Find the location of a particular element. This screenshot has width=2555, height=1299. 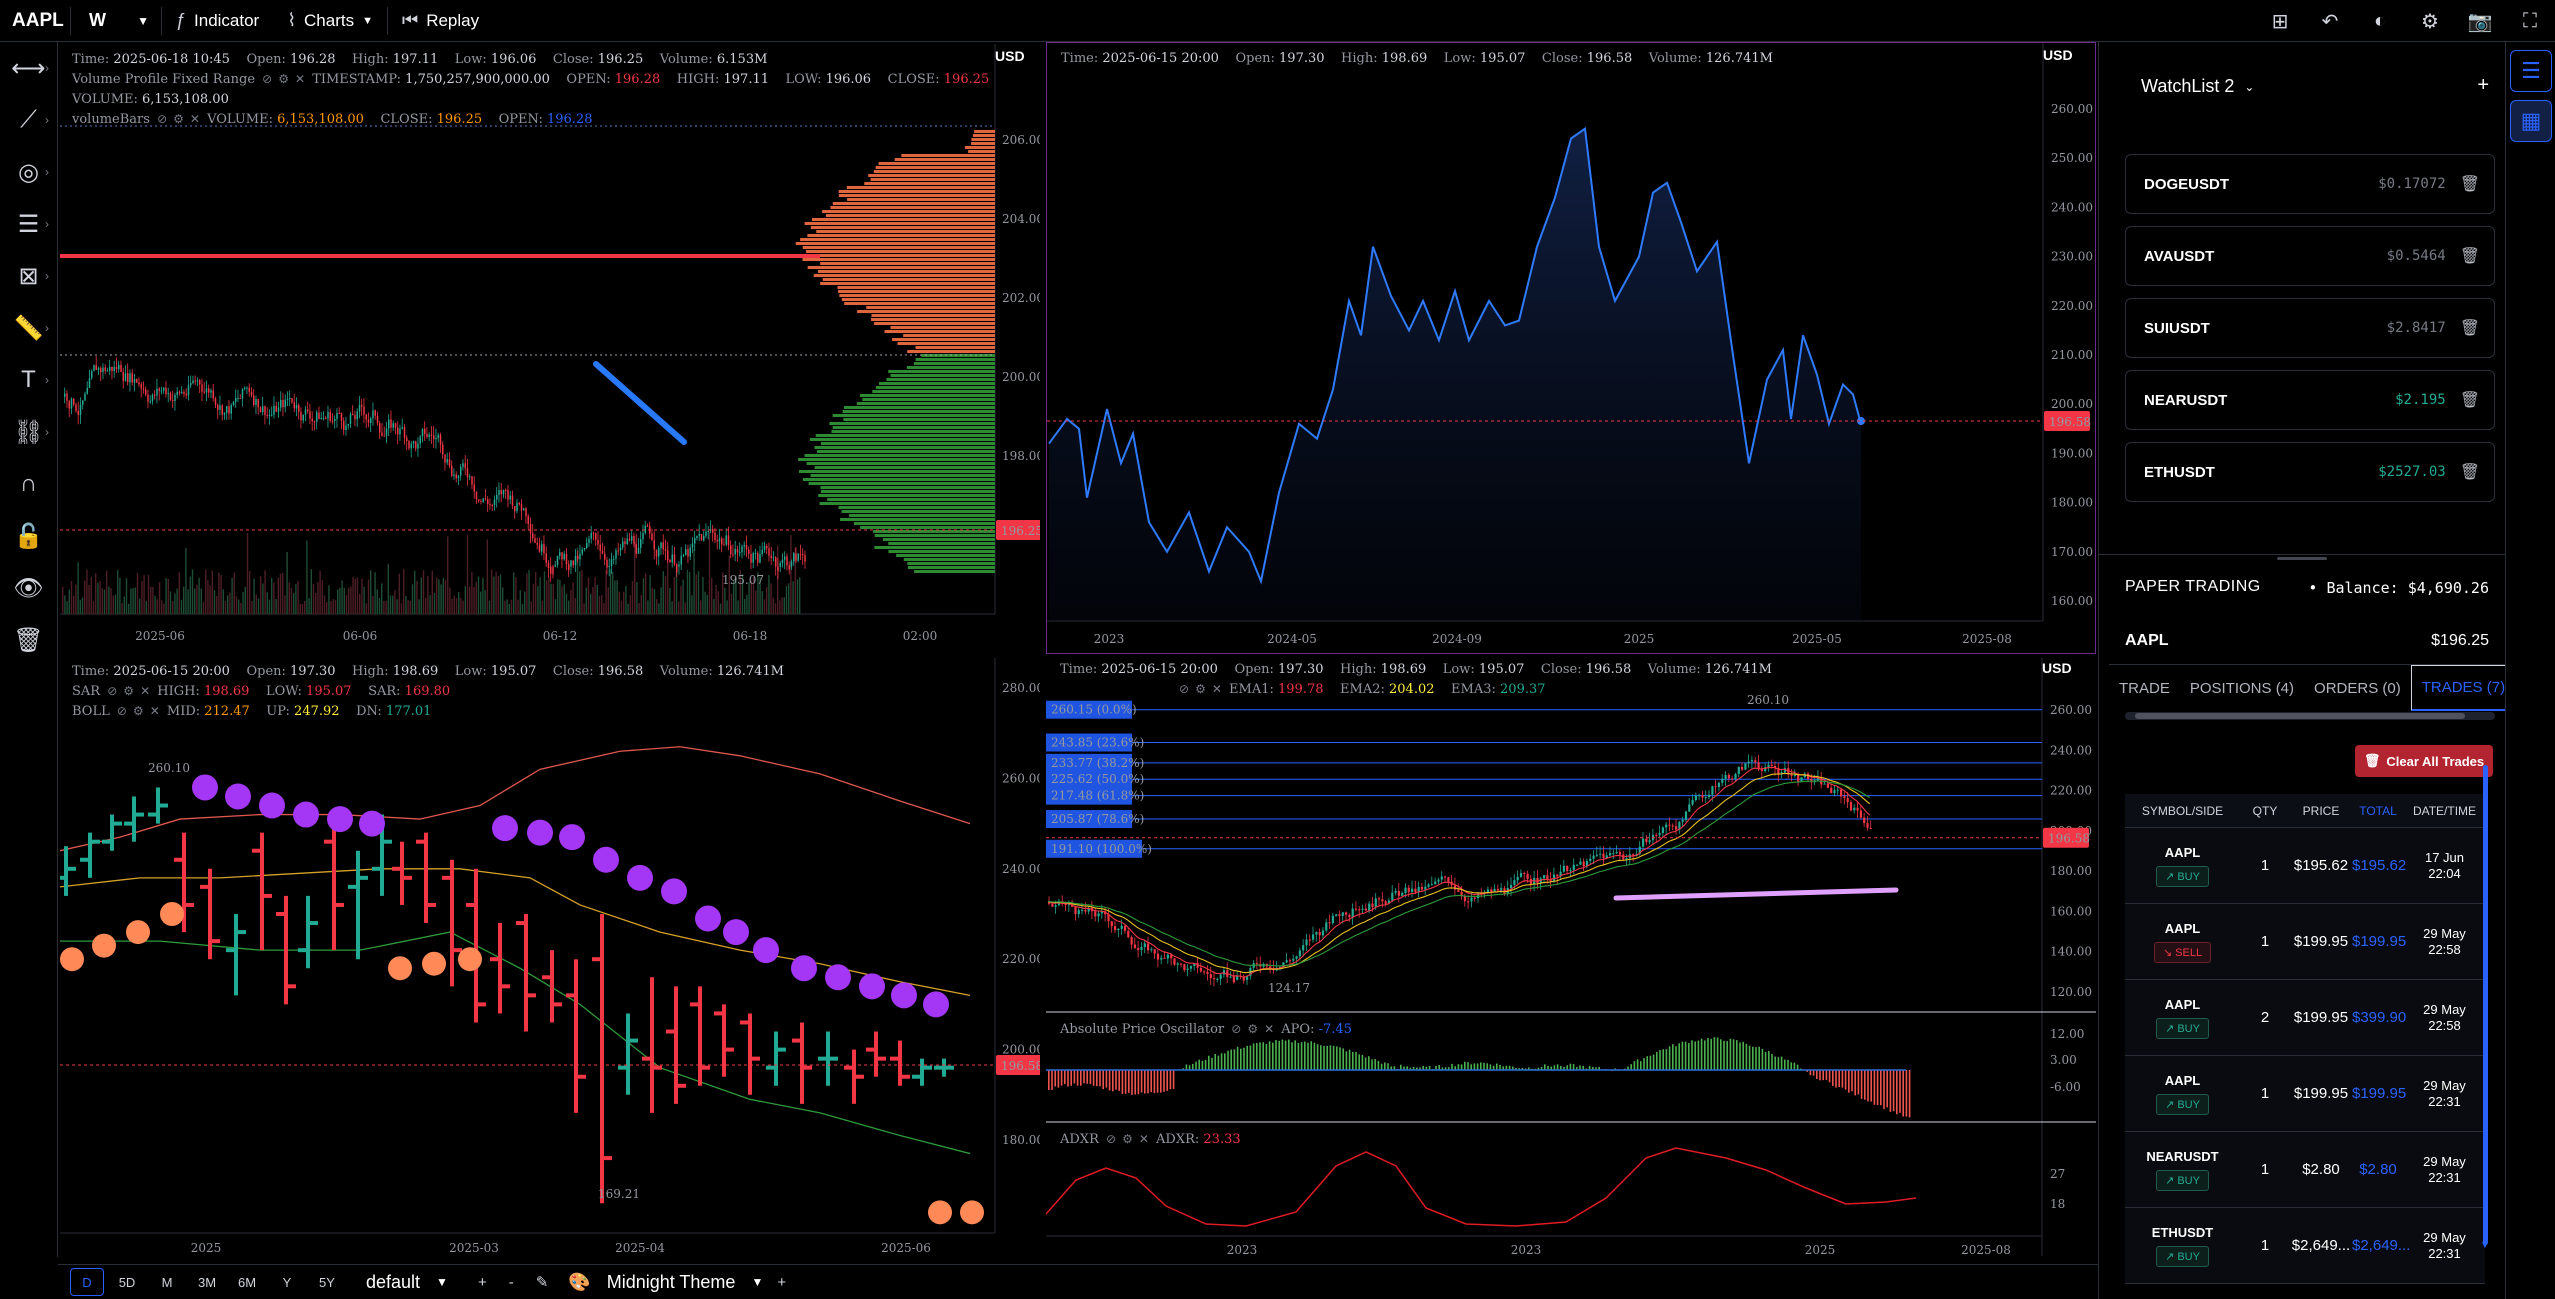

pencil-icon: ✎ is located at coordinates (542, 1282).